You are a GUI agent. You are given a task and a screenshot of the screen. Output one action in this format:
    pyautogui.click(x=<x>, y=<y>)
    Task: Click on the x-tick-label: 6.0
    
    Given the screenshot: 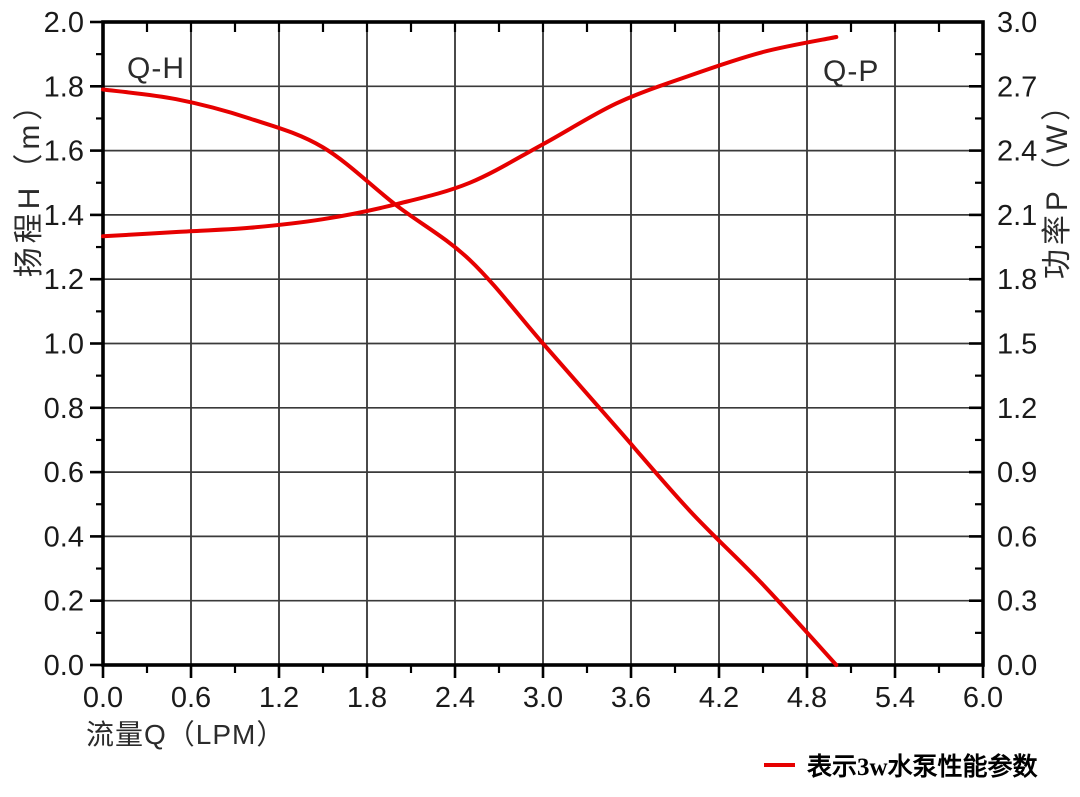 What is the action you would take?
    pyautogui.click(x=983, y=698)
    